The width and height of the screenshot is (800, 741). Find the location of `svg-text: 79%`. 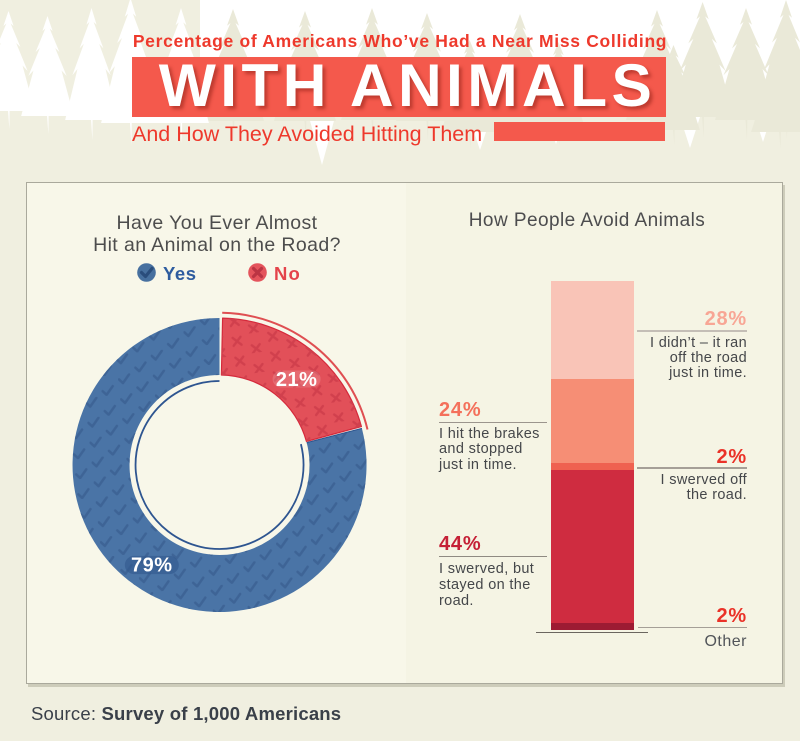

svg-text: 79% is located at coordinates (152, 566).